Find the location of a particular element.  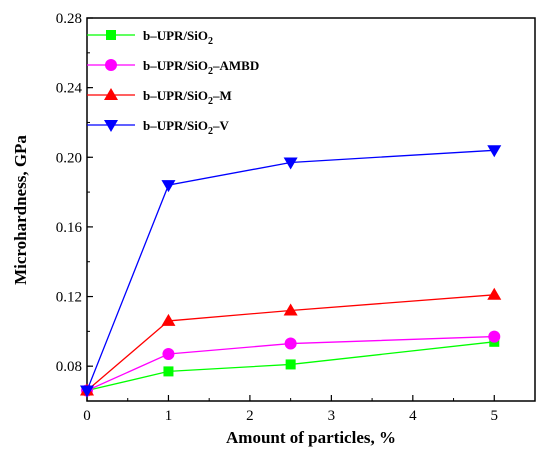

x-tick-label: 4 is located at coordinates (413, 416).